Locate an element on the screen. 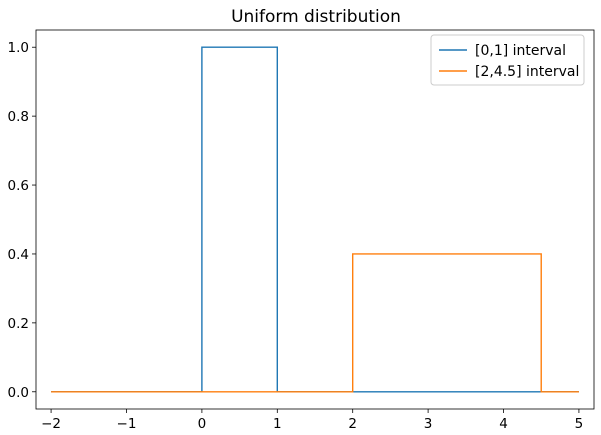 This screenshot has width=601, height=435. y-tick-label: 0.0 is located at coordinates (18, 393).